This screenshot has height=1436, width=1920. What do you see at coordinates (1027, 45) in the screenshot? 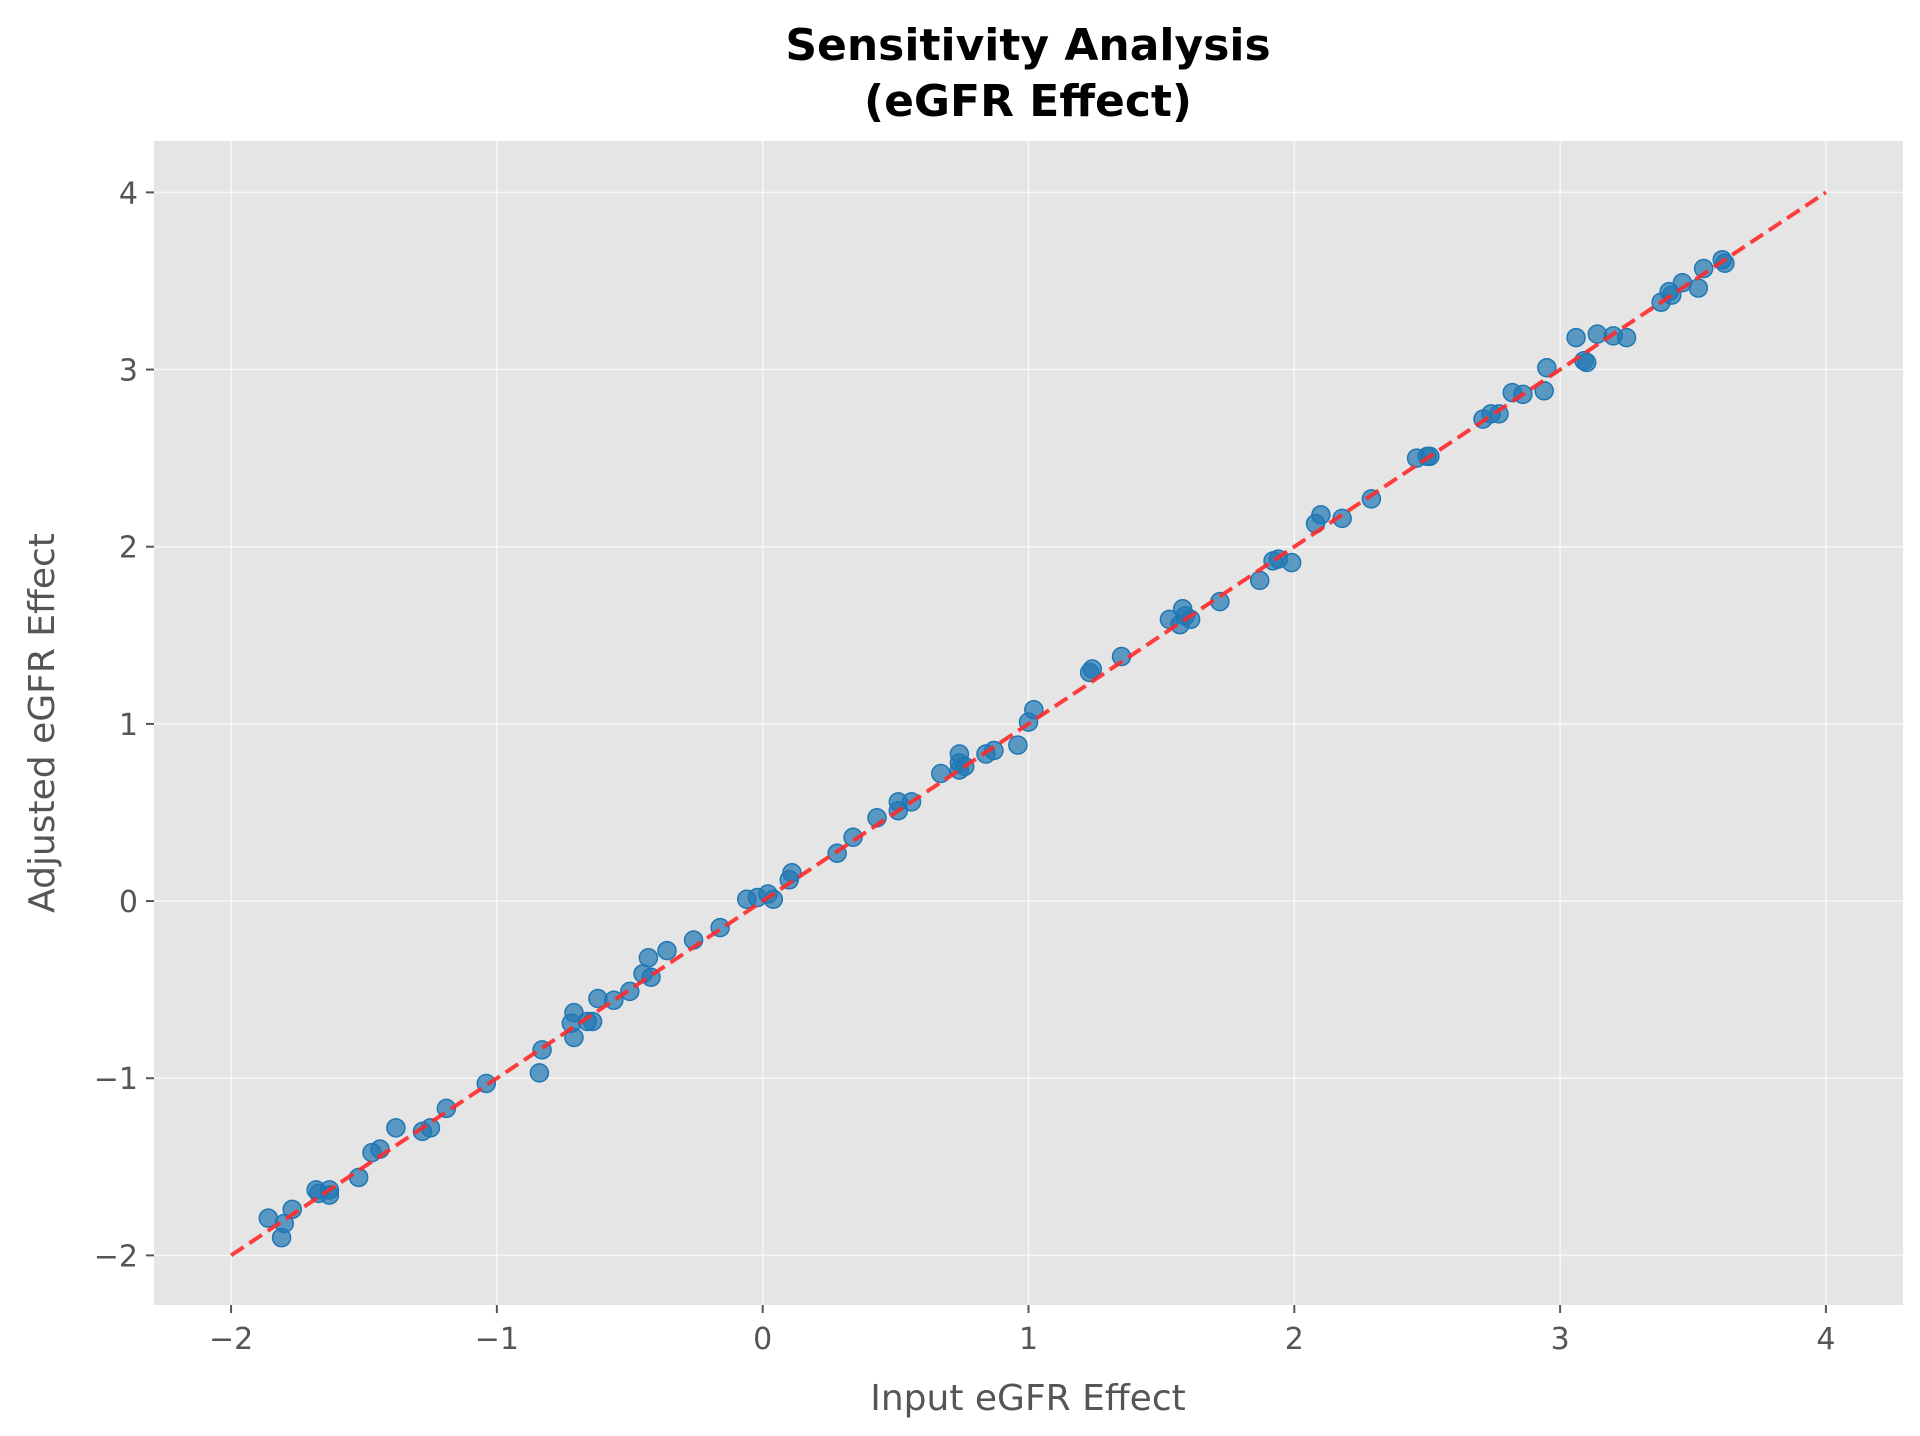
I see `chart-title-line-1: Sensitivity Analysis` at bounding box center [1027, 45].